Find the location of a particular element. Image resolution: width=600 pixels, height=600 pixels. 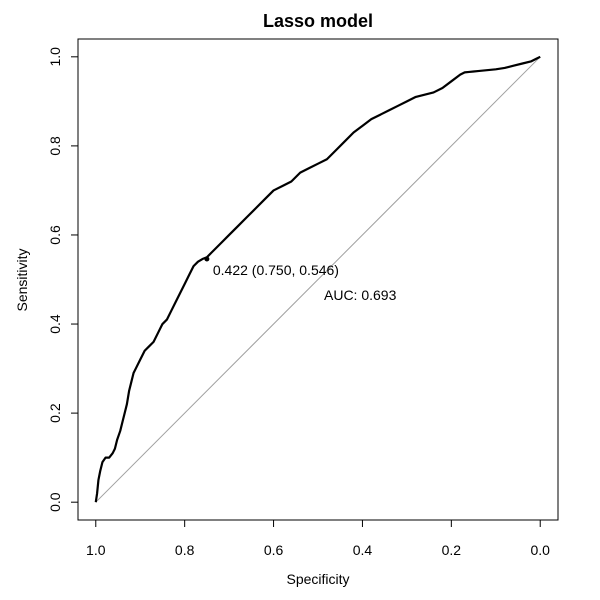

y-tick-label: 1.0 is located at coordinates (55, 57).